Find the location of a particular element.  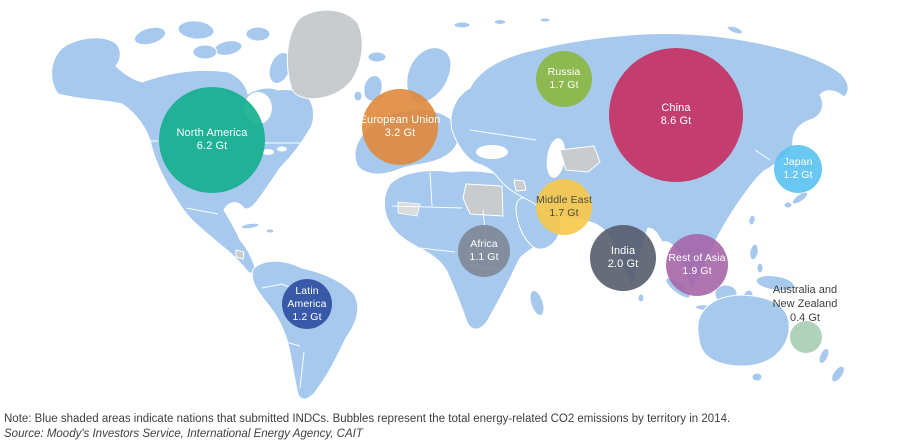

bubble-rest-of-asia: Rest of Asia 1.9 Gt is located at coordinates (697, 265).